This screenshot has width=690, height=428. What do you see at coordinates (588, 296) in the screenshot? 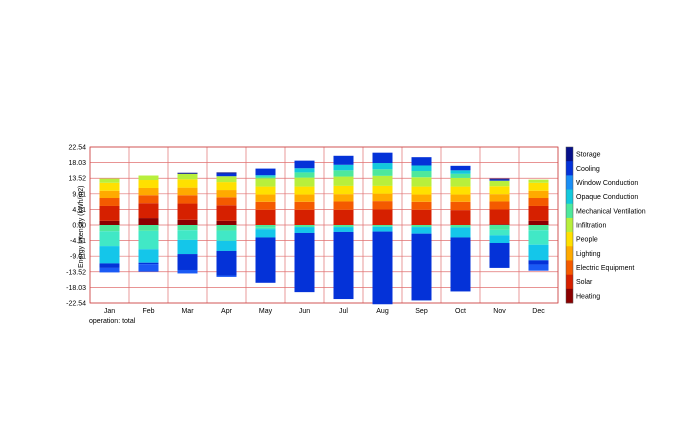
I see `legend-label: Heating` at bounding box center [588, 296].